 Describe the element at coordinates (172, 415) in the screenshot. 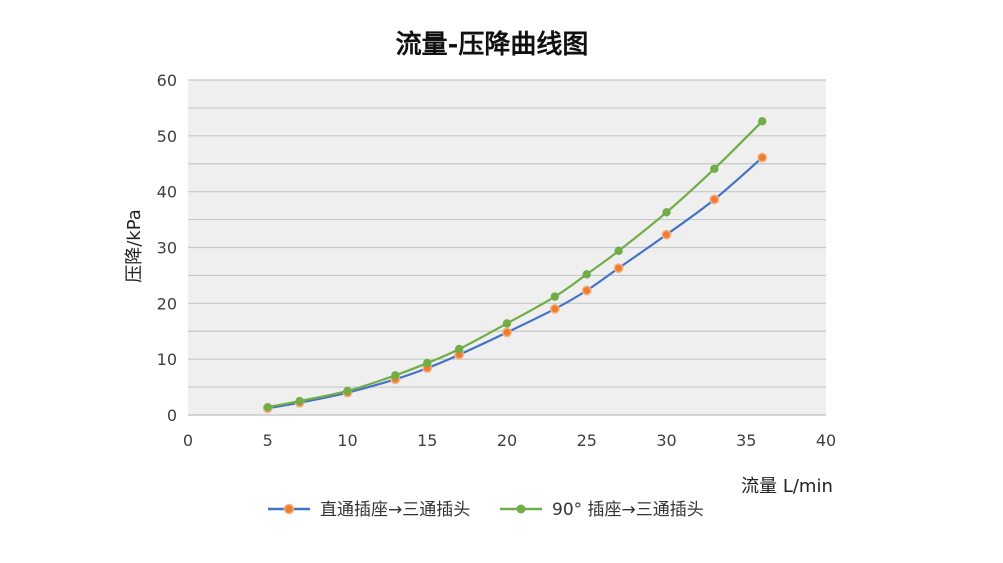

I see `y-tick-label: 0` at that location.